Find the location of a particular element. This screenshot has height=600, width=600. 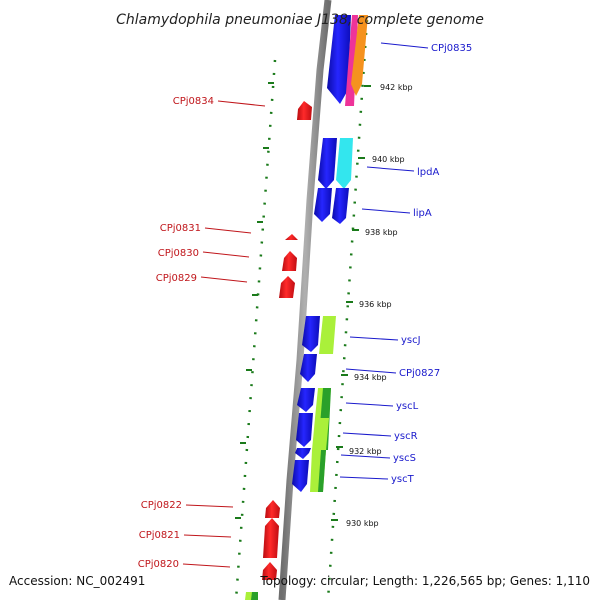

kbp-label: 940 kbp is located at coordinates (388, 159).